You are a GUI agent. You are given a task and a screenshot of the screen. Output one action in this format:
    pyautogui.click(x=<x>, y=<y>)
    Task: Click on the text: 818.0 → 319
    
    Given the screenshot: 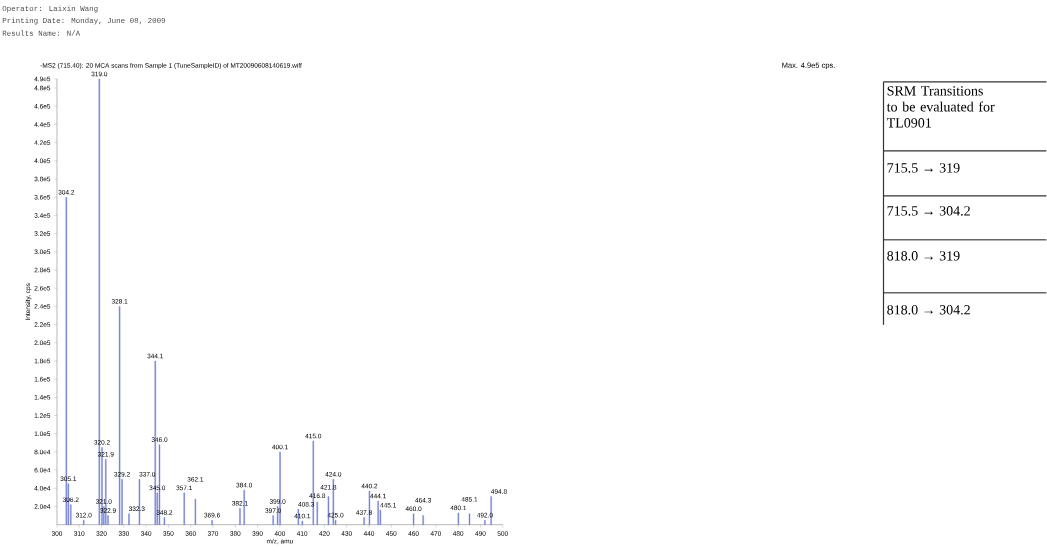 What is the action you would take?
    pyautogui.click(x=923, y=256)
    